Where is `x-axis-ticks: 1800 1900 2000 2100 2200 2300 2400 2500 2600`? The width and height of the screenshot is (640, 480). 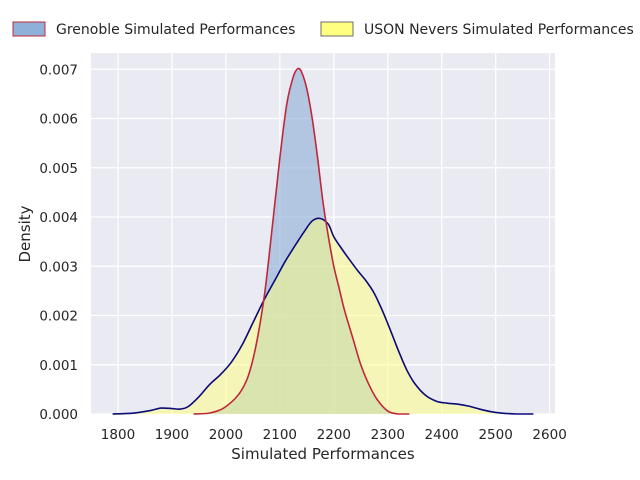
x-axis-ticks: 1800 1900 2000 2100 2200 2300 2400 2500 2600 is located at coordinates (334, 435).